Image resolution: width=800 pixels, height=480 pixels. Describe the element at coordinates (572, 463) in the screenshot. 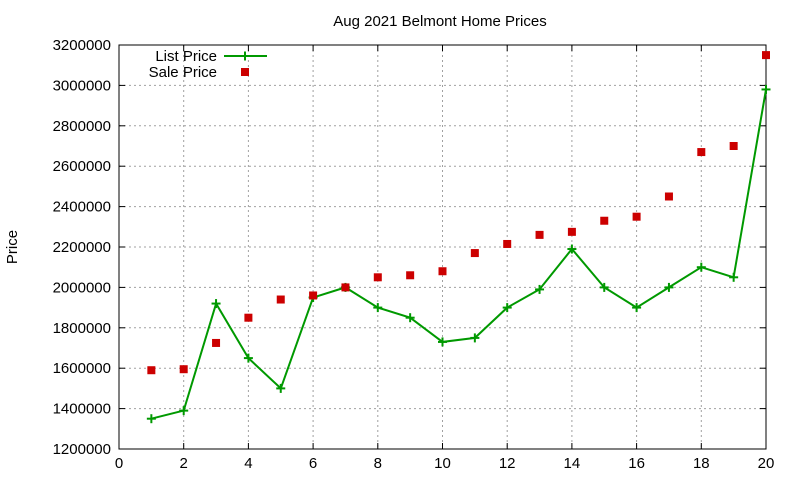

I see `x-tick-label: 14` at that location.